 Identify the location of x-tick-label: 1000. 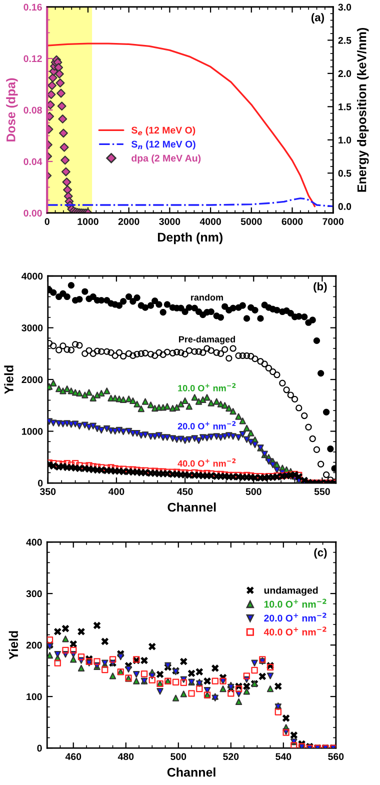
(88, 221).